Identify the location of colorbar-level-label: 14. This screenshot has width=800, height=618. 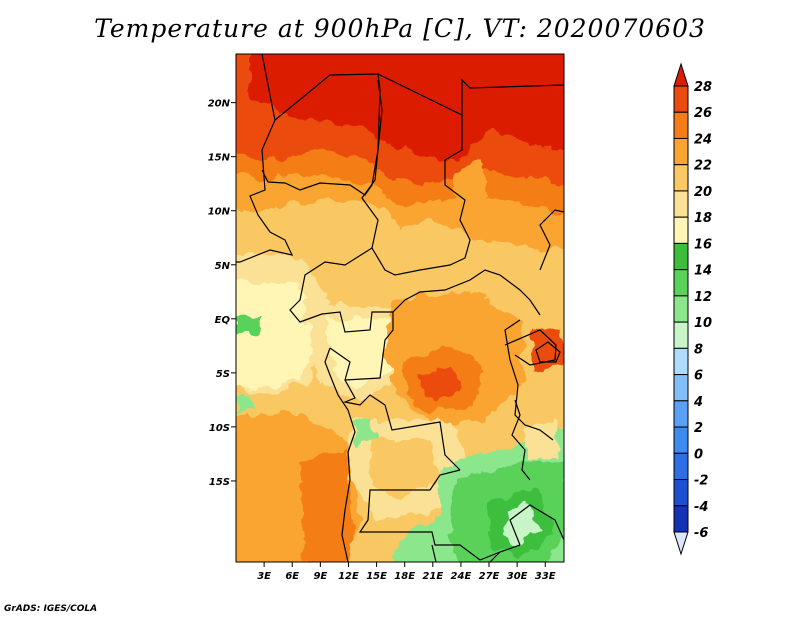
(703, 271).